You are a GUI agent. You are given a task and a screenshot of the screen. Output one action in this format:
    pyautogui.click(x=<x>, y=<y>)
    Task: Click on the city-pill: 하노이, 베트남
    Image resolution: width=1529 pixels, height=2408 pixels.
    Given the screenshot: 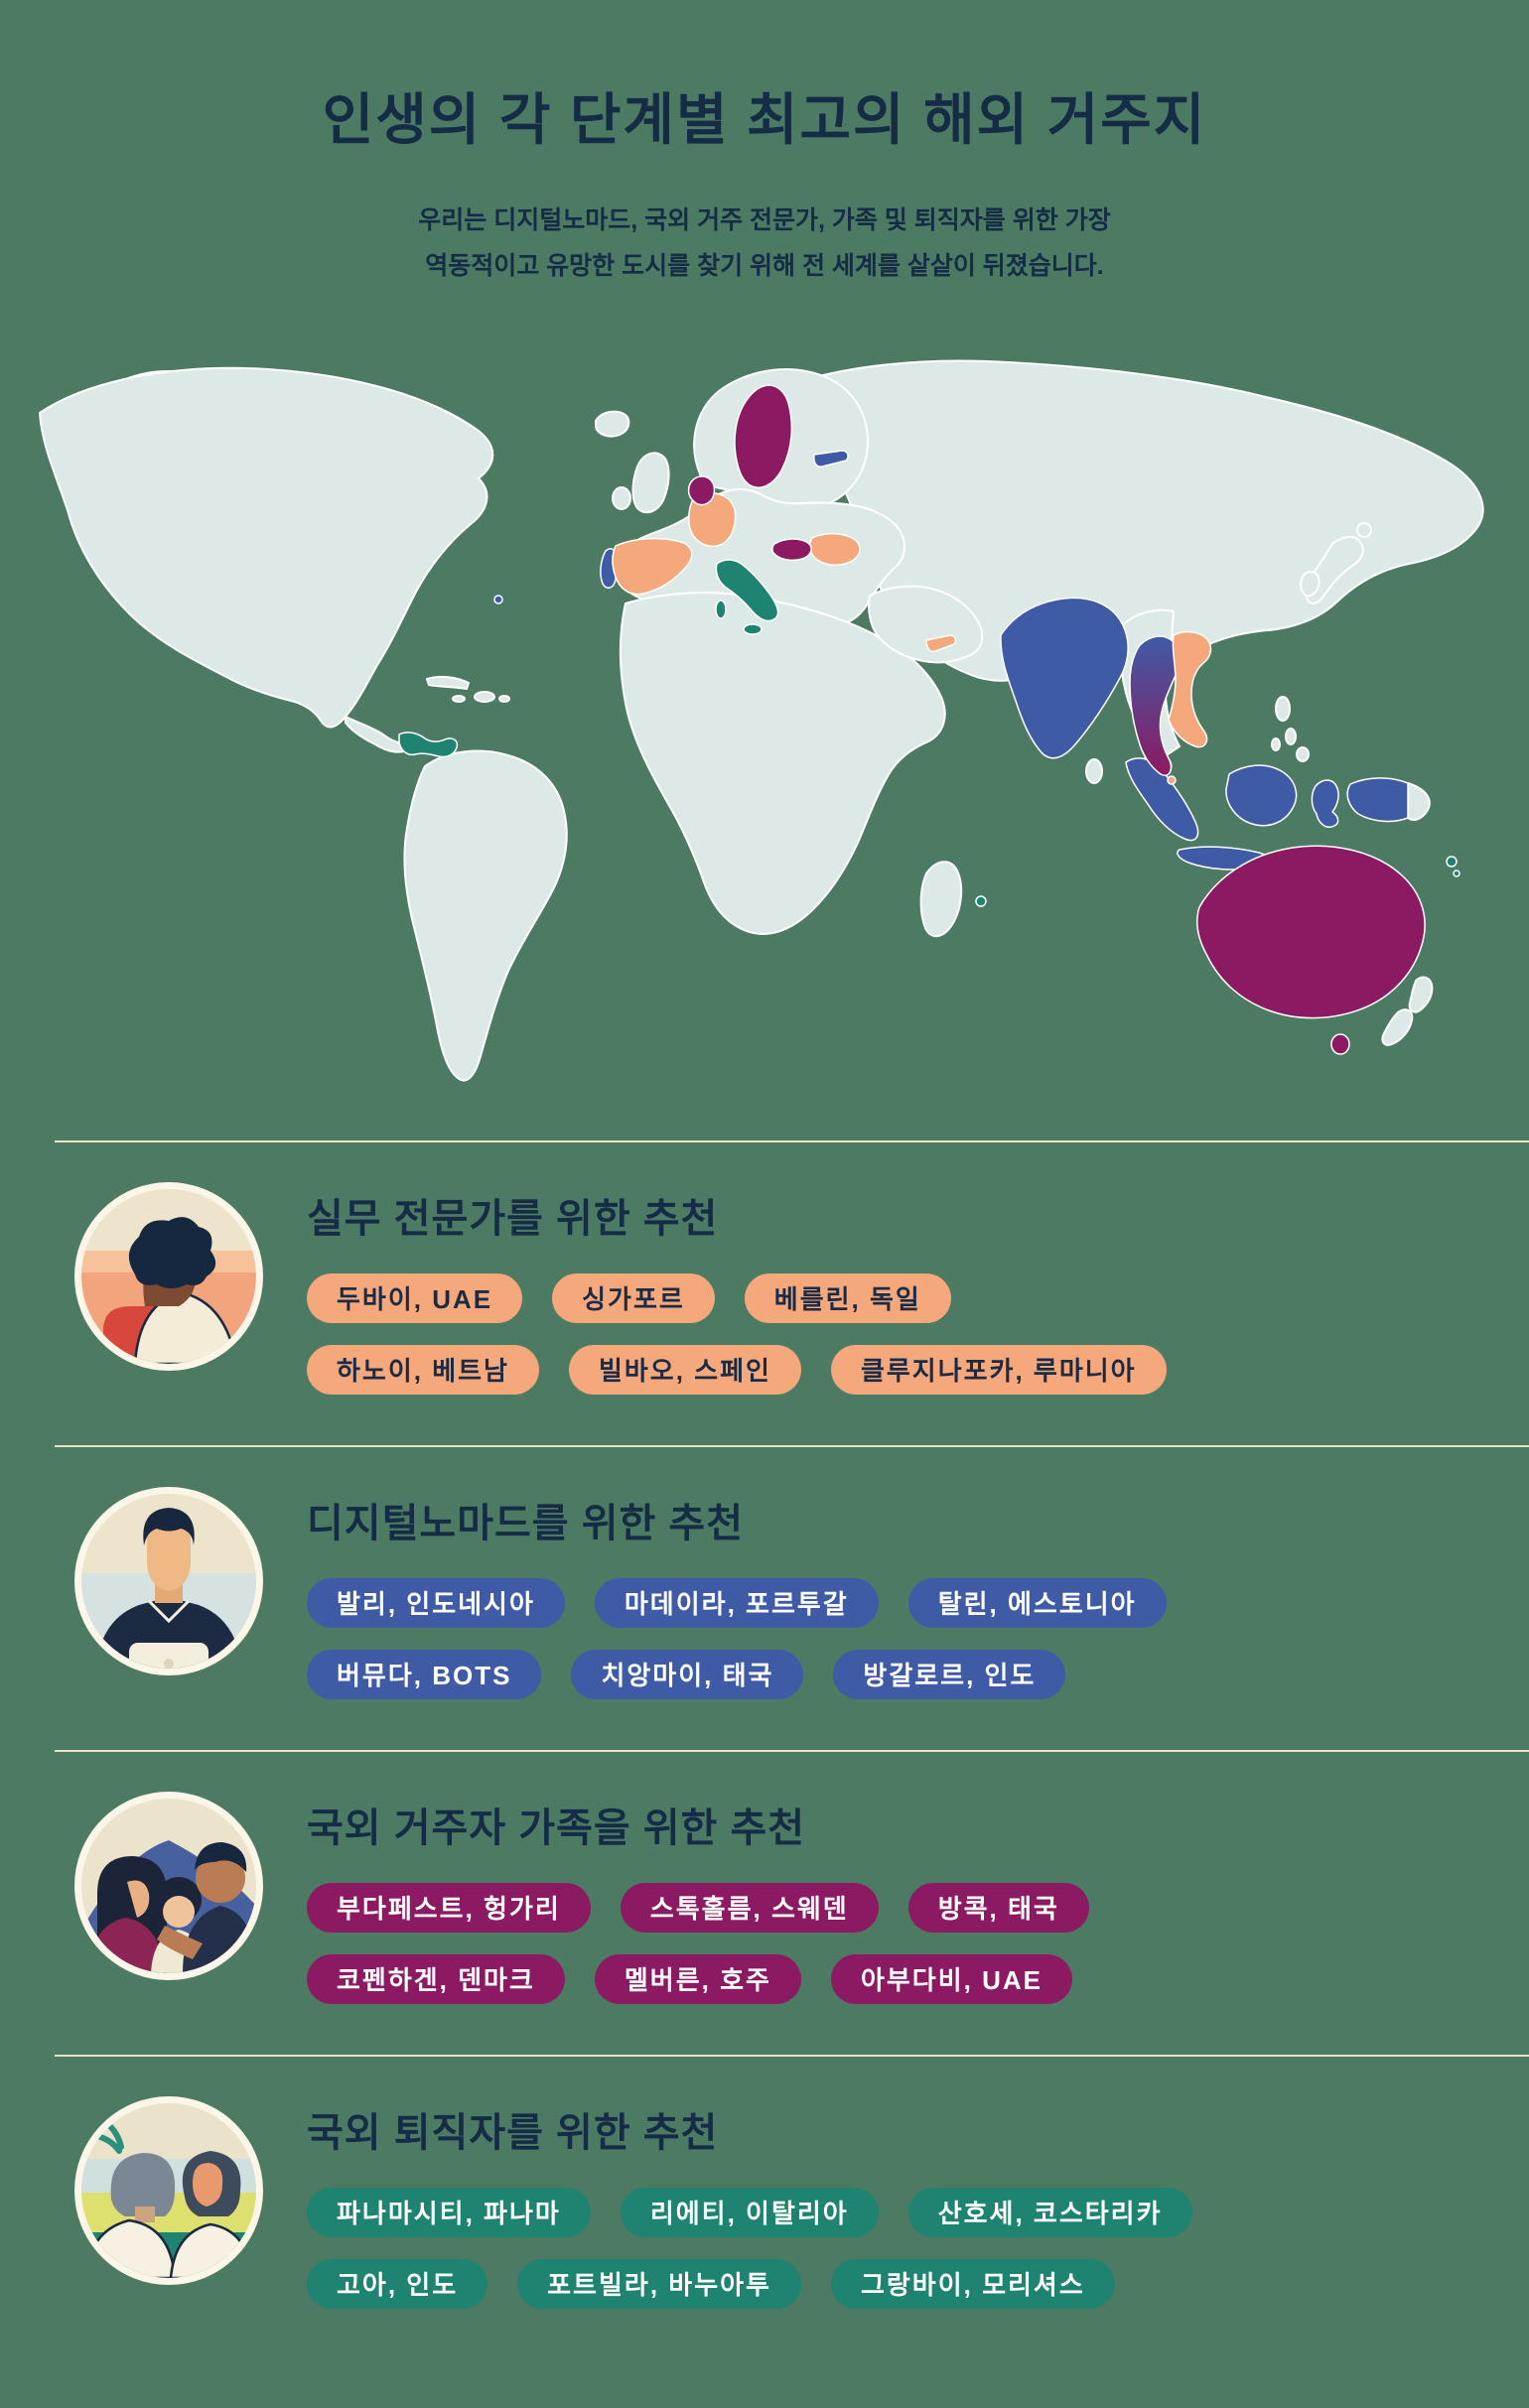 What is the action you would take?
    pyautogui.click(x=423, y=1370)
    